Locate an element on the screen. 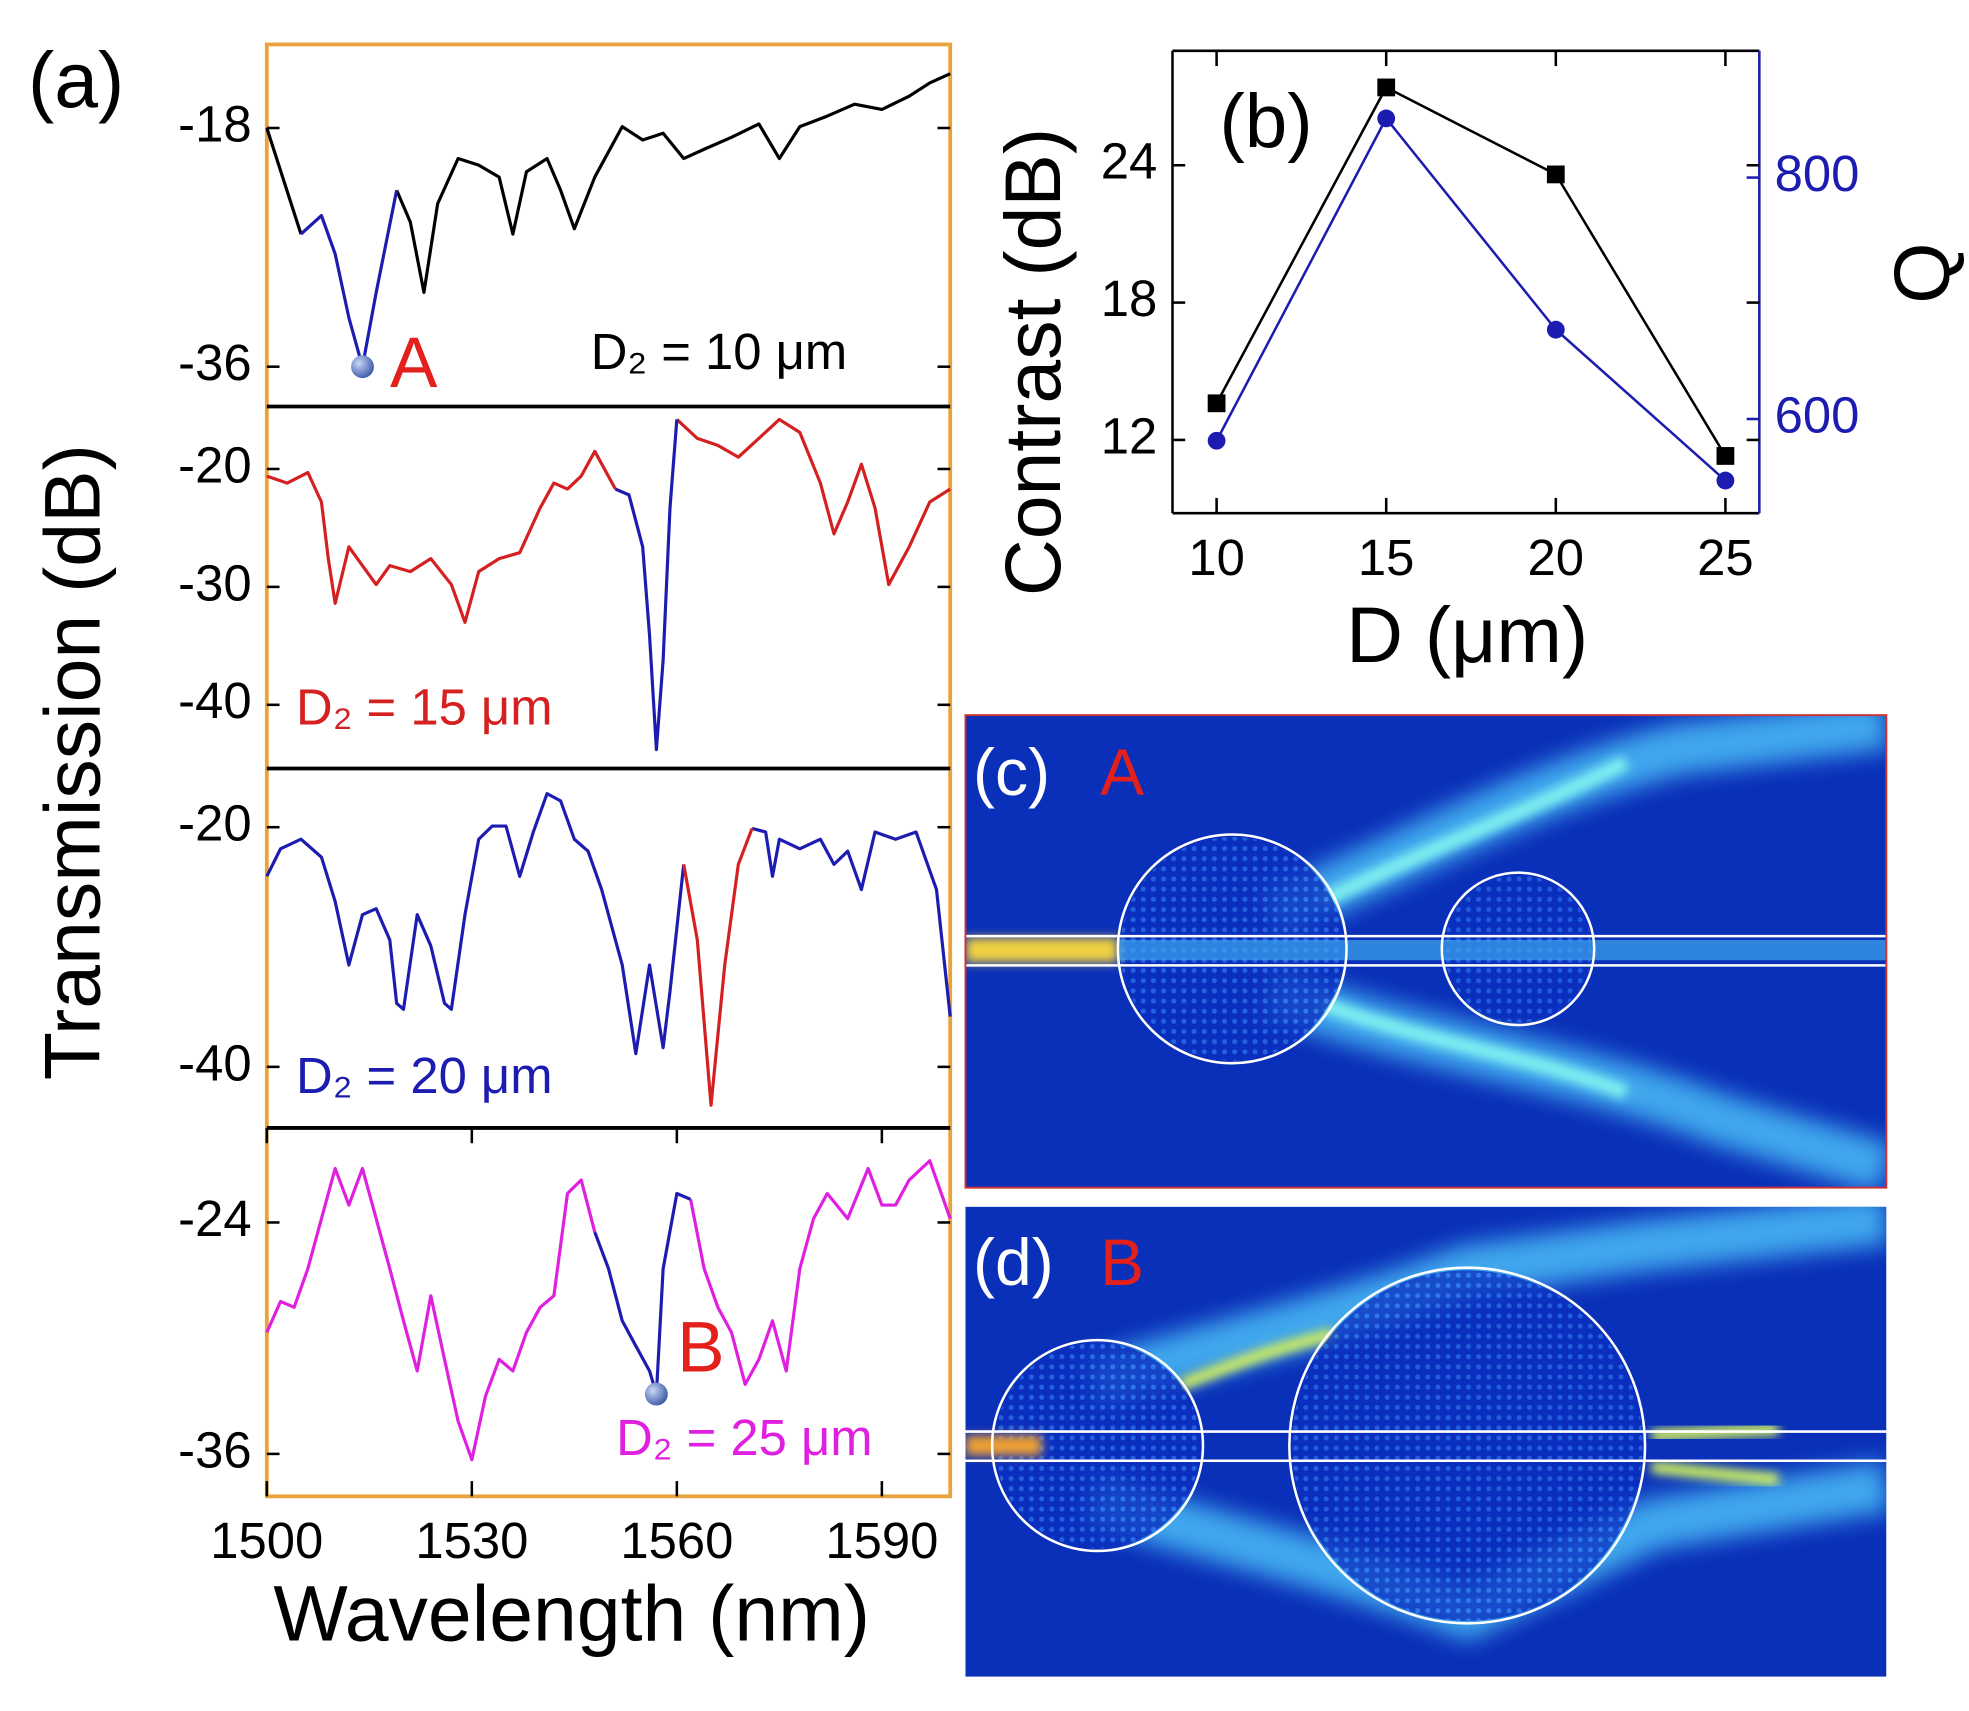 This screenshot has width=1969, height=1711. y2-tick-label: 600 is located at coordinates (1817, 414).